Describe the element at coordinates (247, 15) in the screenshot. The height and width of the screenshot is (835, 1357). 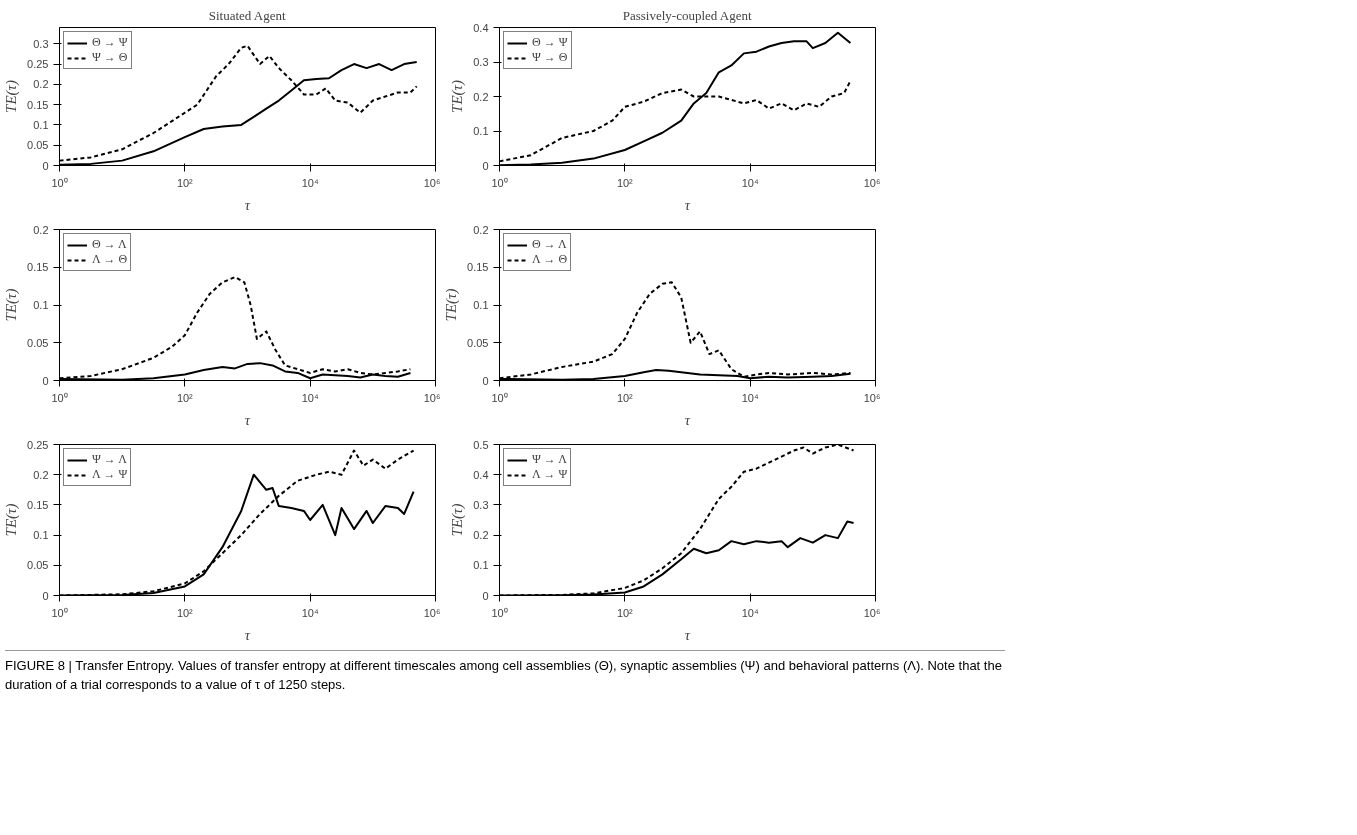
I see `chart-title: Situated Agent` at that location.